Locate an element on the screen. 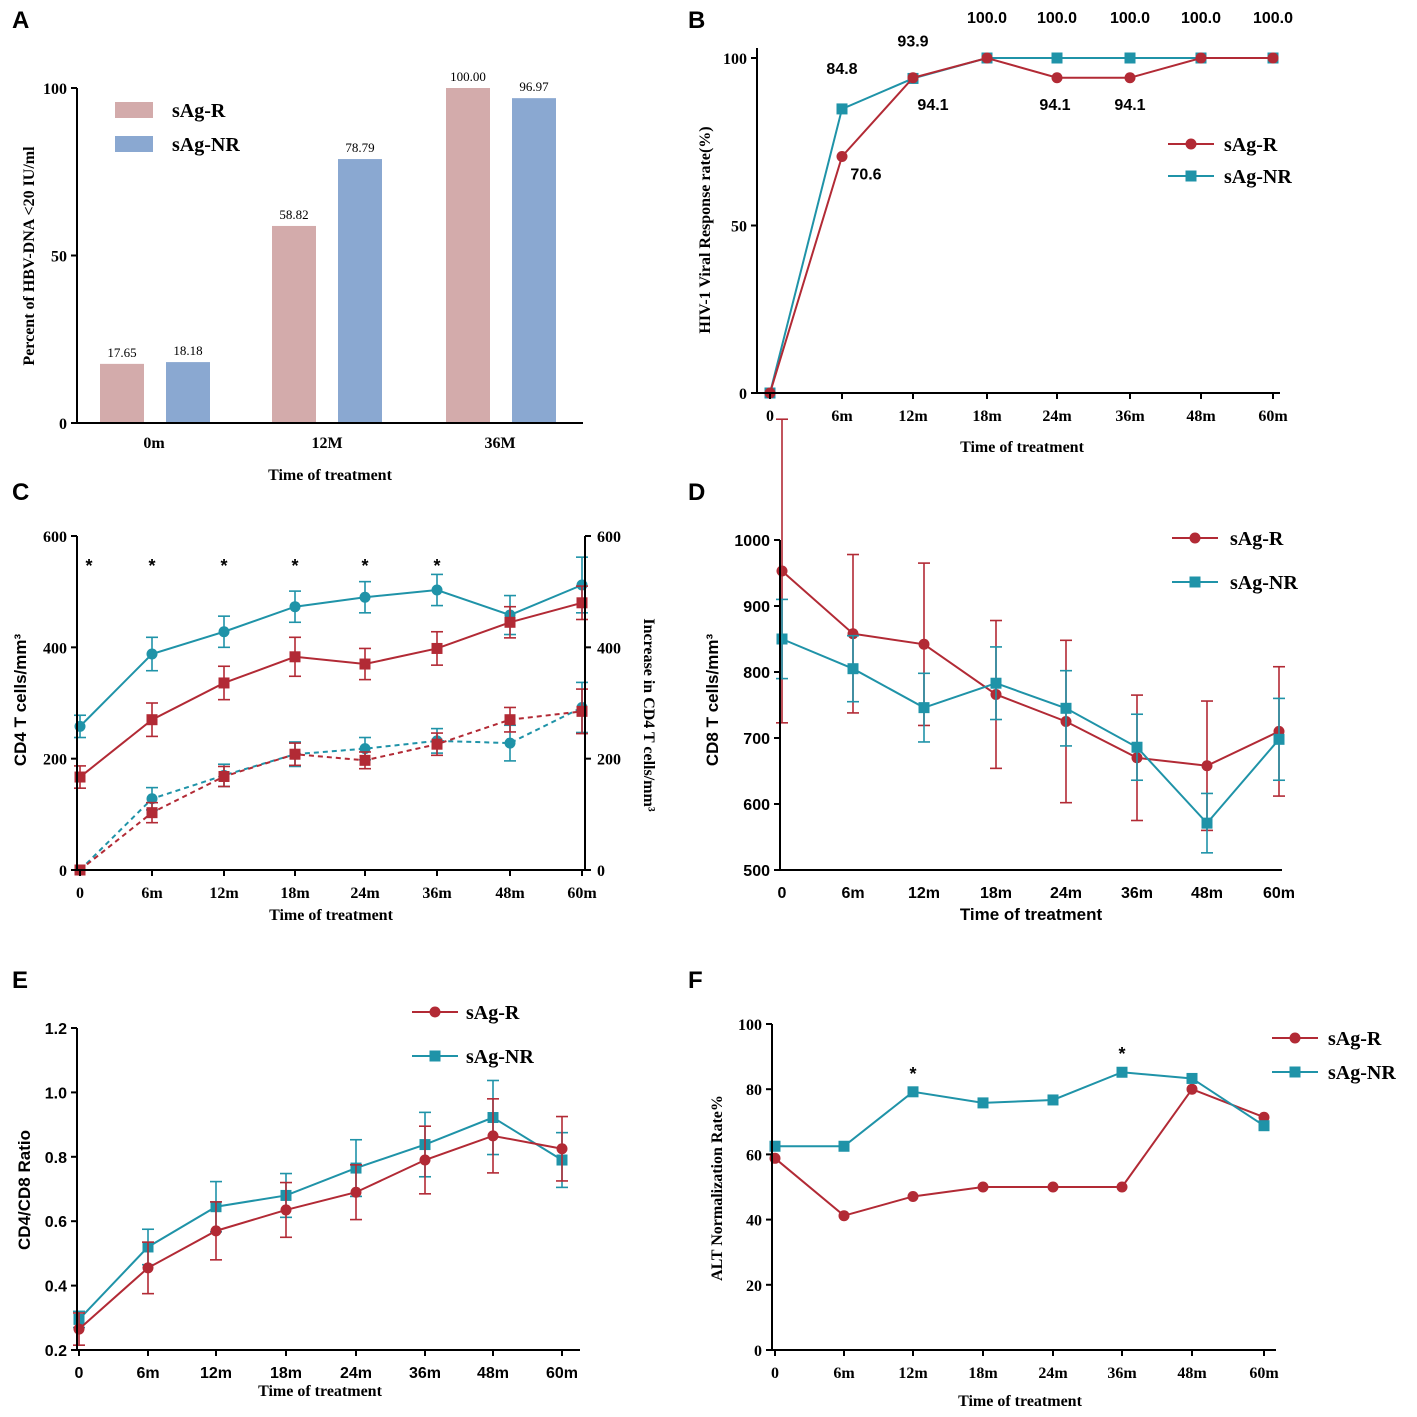 Image resolution: width=1417 pixels, height=1417 pixels. y2-axis-label: Increase in CD4 T cells/mm³ is located at coordinates (648, 714).